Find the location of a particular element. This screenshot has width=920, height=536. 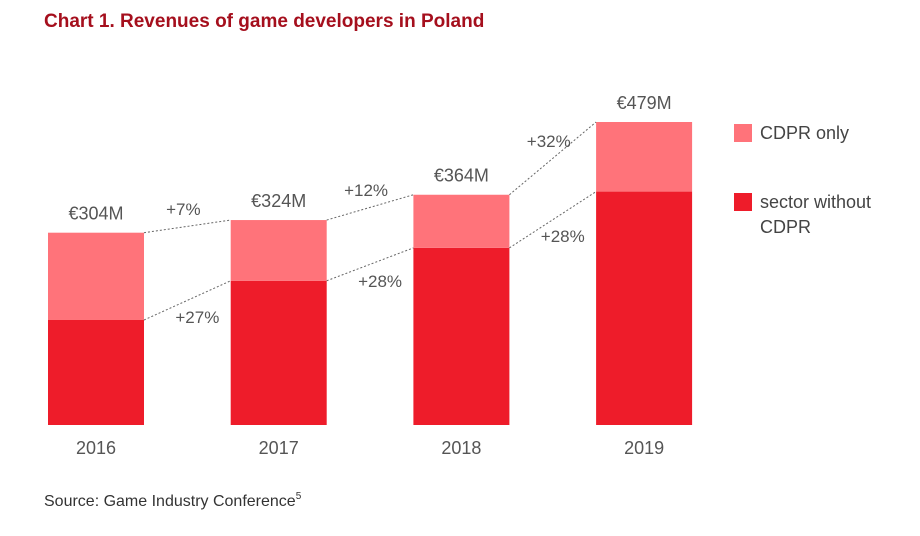

legend-label: sector without CDPR is located at coordinates (816, 214).